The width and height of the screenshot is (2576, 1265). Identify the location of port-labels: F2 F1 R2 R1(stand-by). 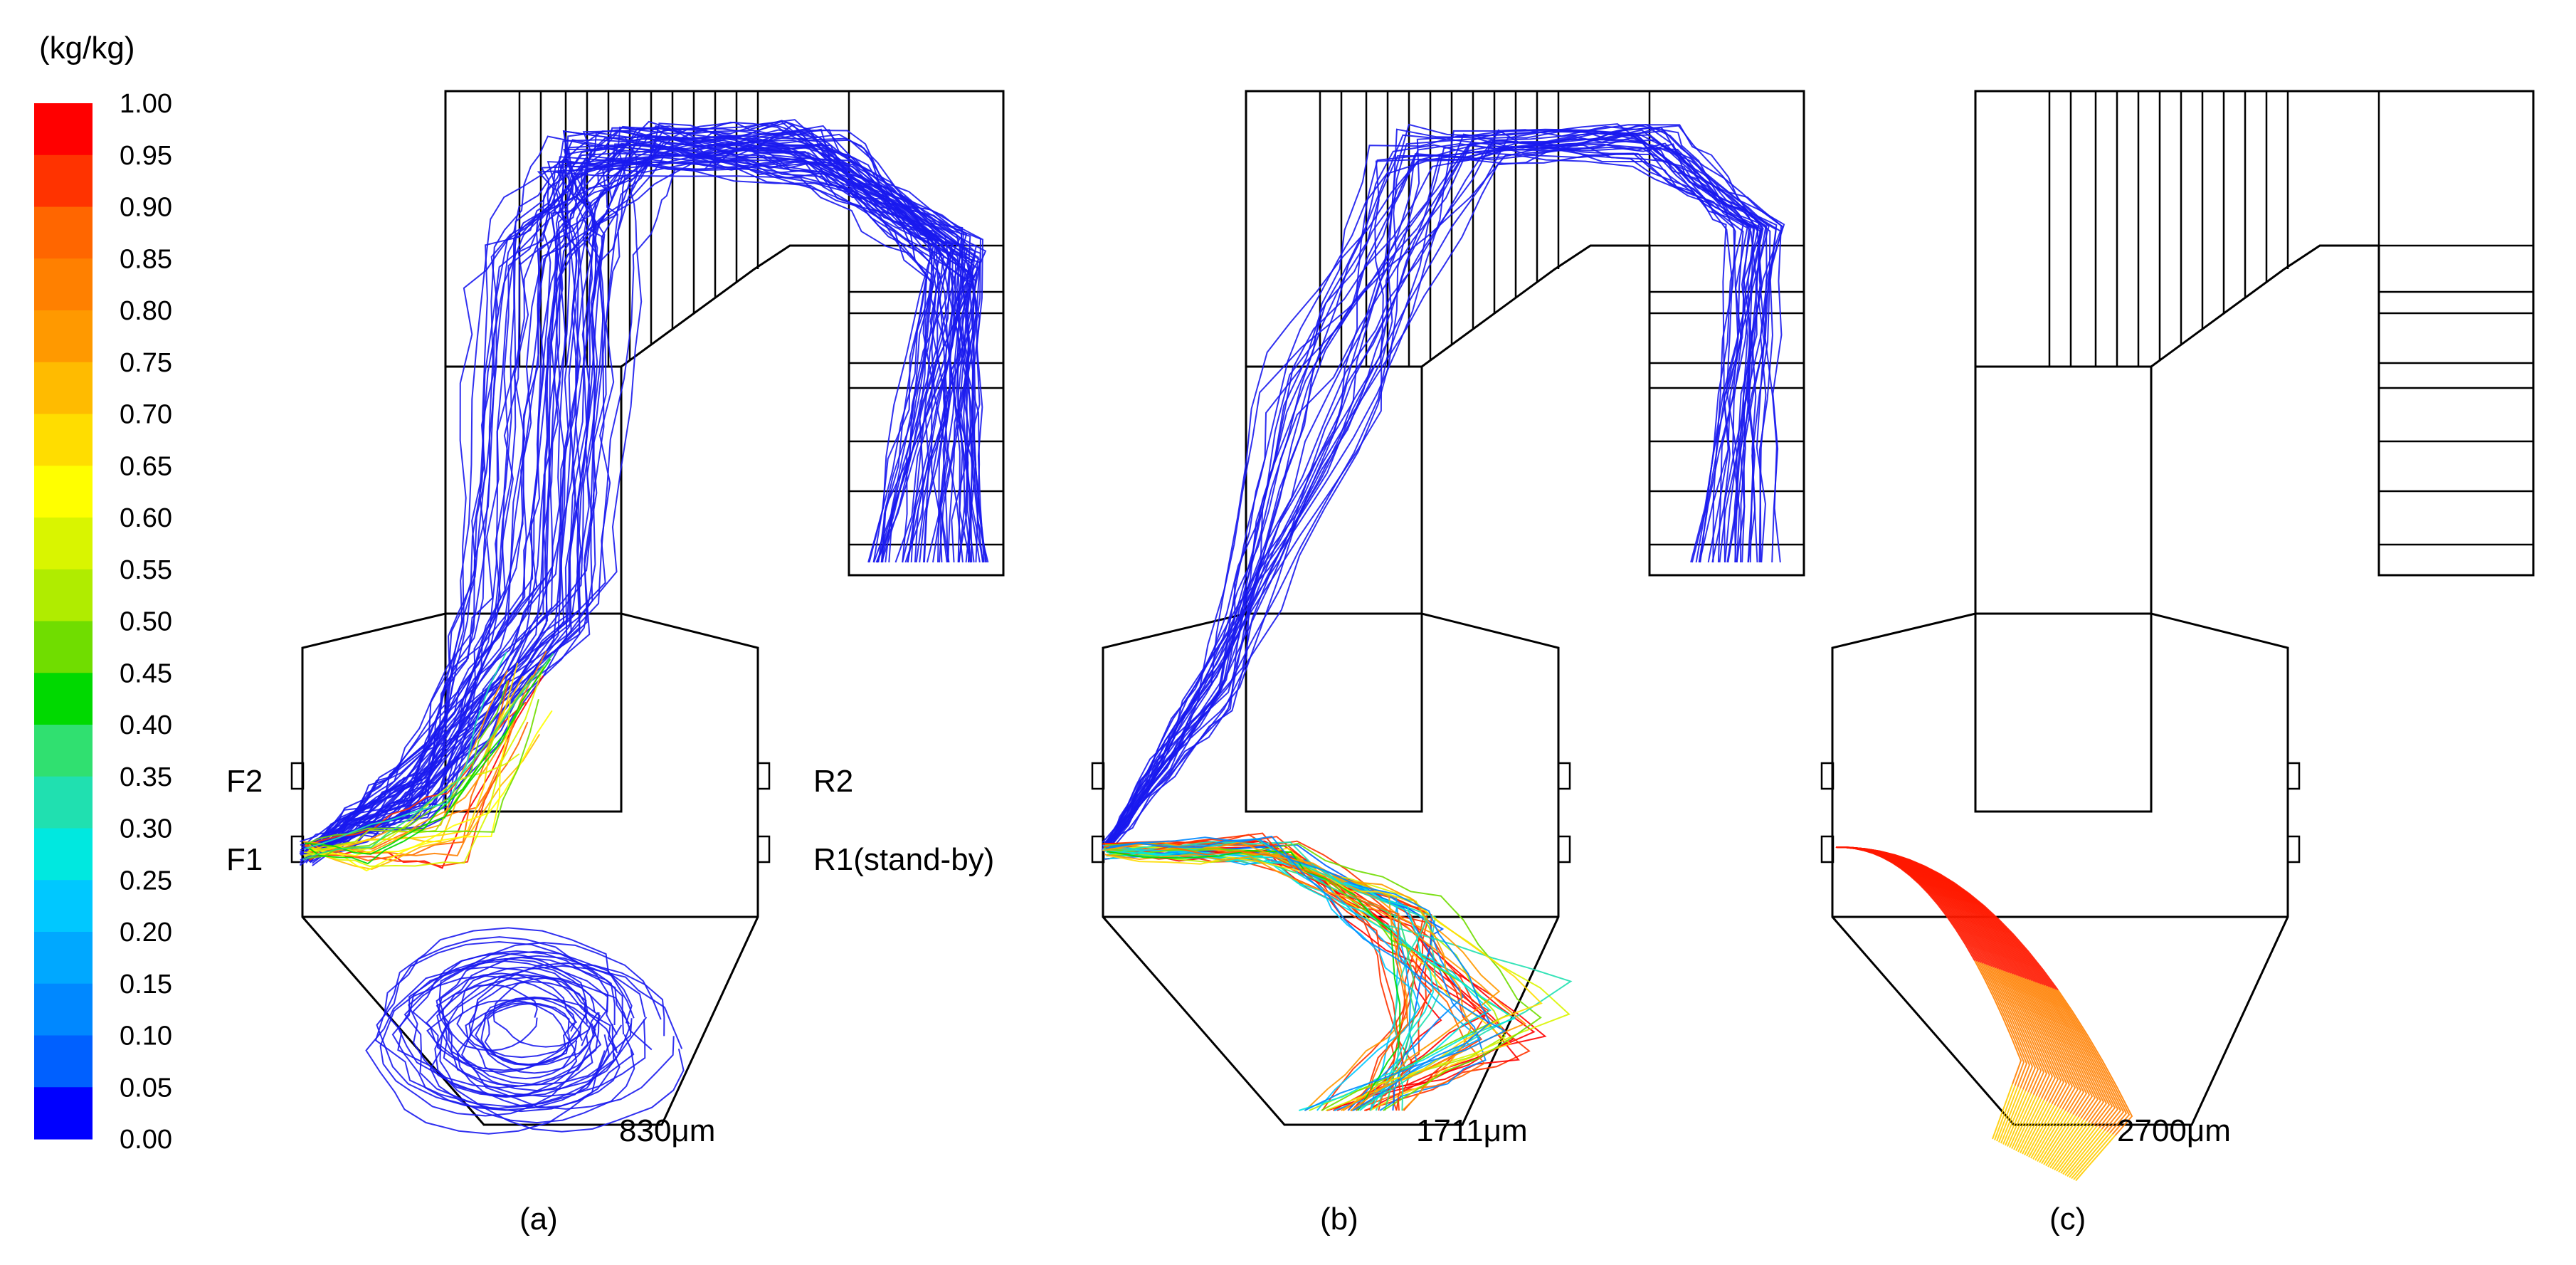
(610, 821).